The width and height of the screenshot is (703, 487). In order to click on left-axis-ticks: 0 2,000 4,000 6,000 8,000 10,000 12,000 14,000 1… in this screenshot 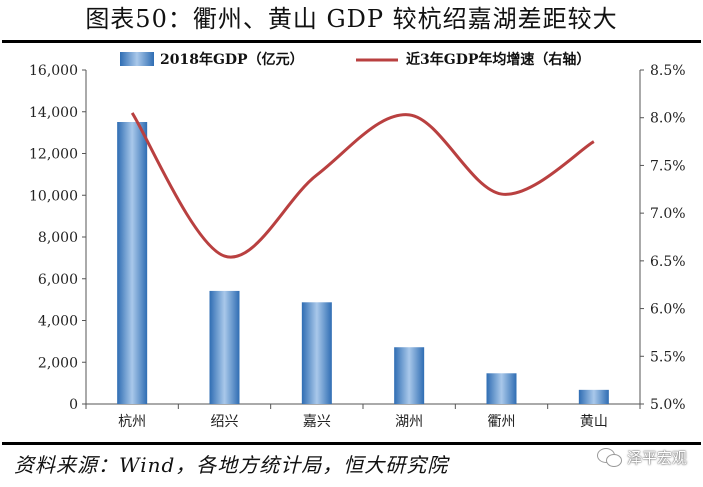, I will do `click(57, 238)`.